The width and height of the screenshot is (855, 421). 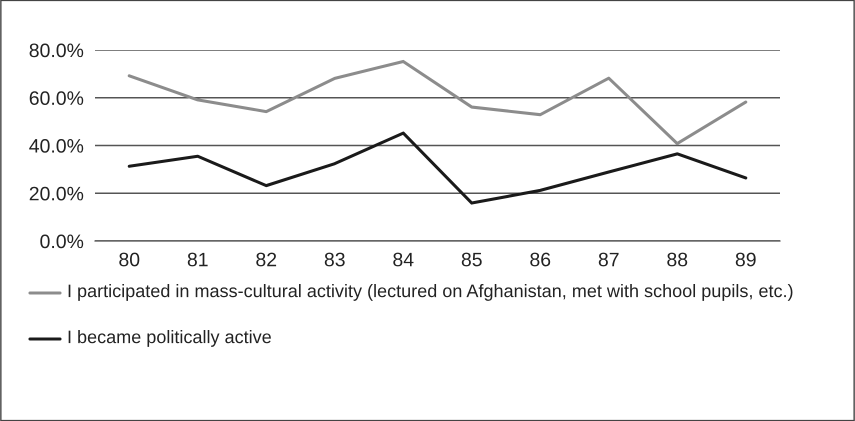 What do you see at coordinates (746, 259) in the screenshot?
I see `x-tick-label: 89` at bounding box center [746, 259].